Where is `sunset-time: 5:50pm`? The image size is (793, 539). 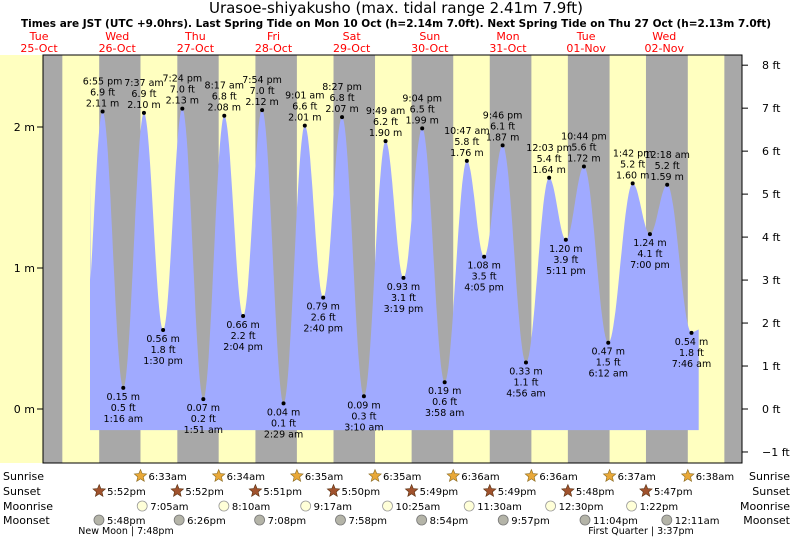
sunset-time: 5:50pm is located at coordinates (361, 492).